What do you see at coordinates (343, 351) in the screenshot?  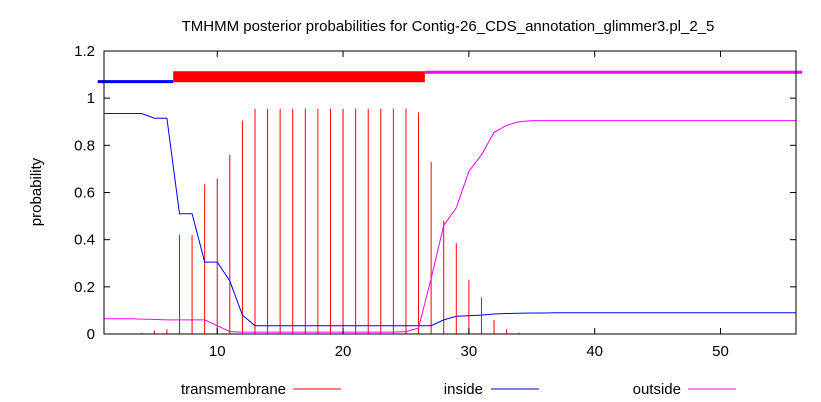 I see `x-tick-label: 20` at bounding box center [343, 351].